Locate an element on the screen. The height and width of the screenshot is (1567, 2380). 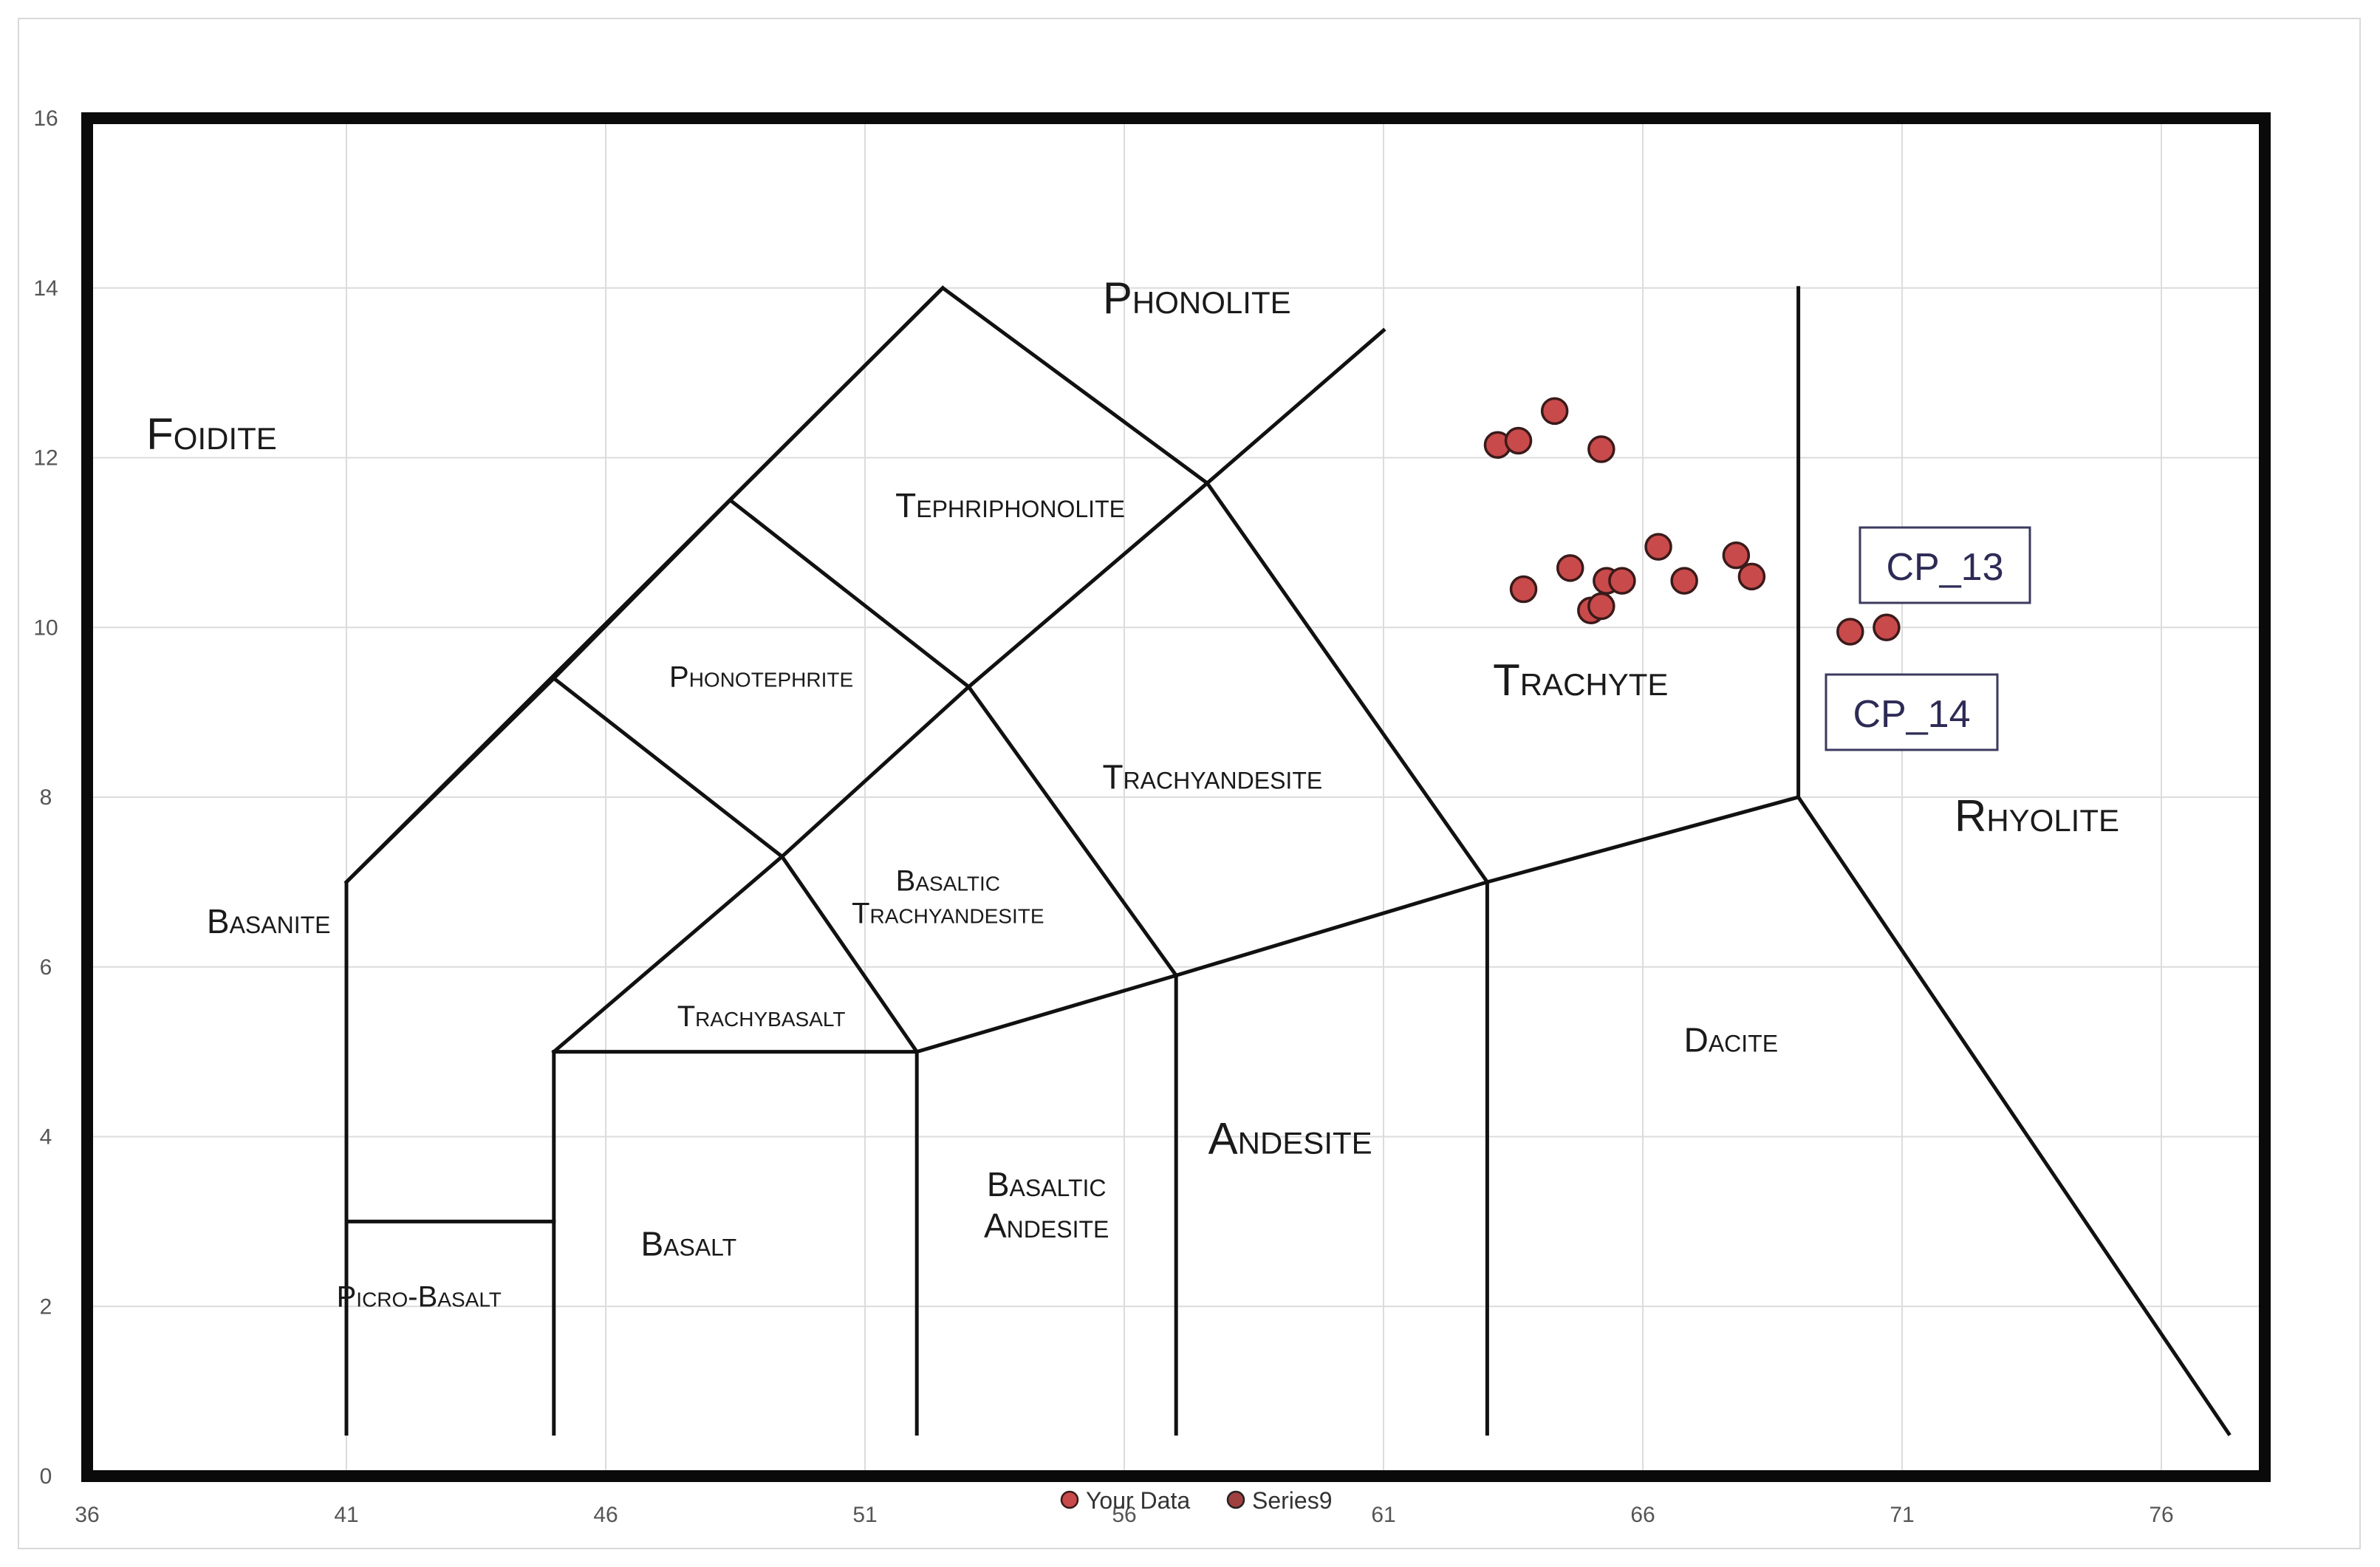
y-tick-label: 14 is located at coordinates (45, 288).